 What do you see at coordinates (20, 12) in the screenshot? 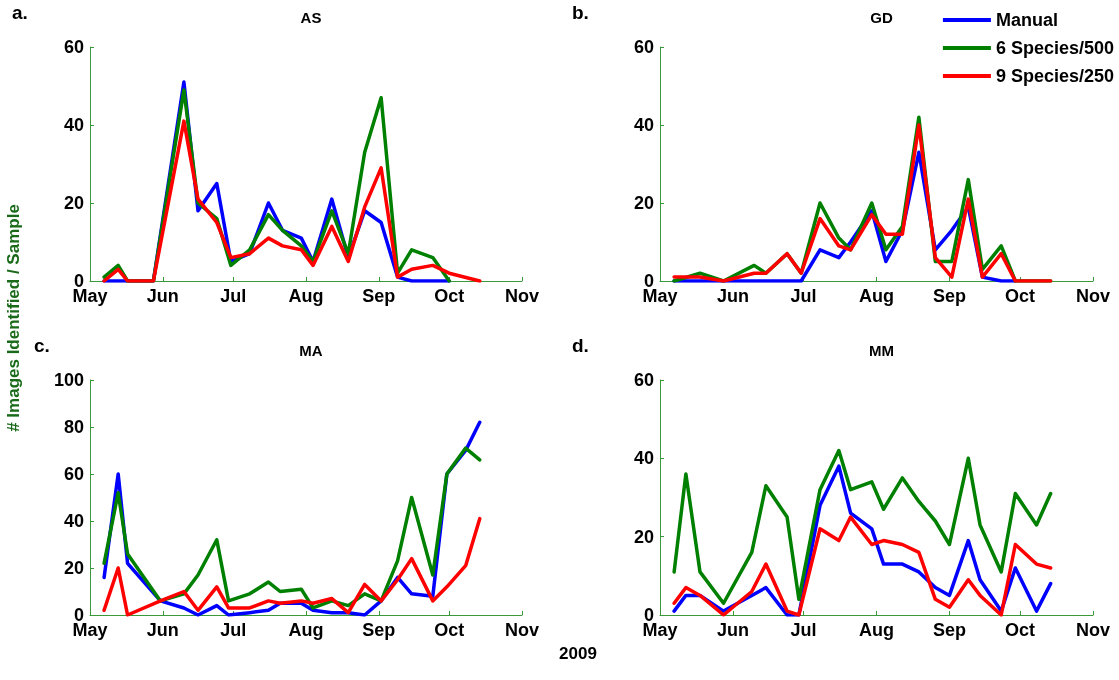
I see `text: a.` at bounding box center [20, 12].